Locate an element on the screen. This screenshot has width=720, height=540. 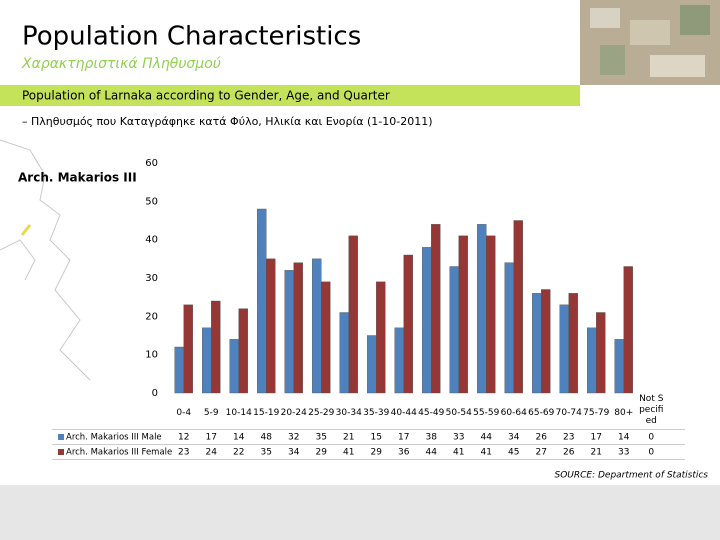
x-tick-label: 50-54 is located at coordinates (458, 413).